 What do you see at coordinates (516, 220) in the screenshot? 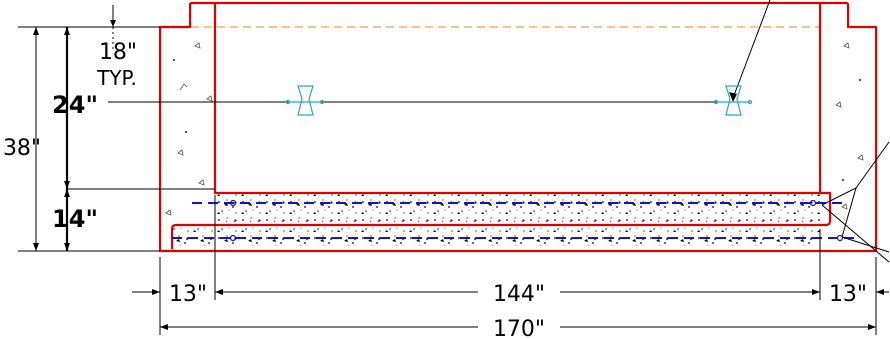
I see `rebar-lines` at bounding box center [516, 220].